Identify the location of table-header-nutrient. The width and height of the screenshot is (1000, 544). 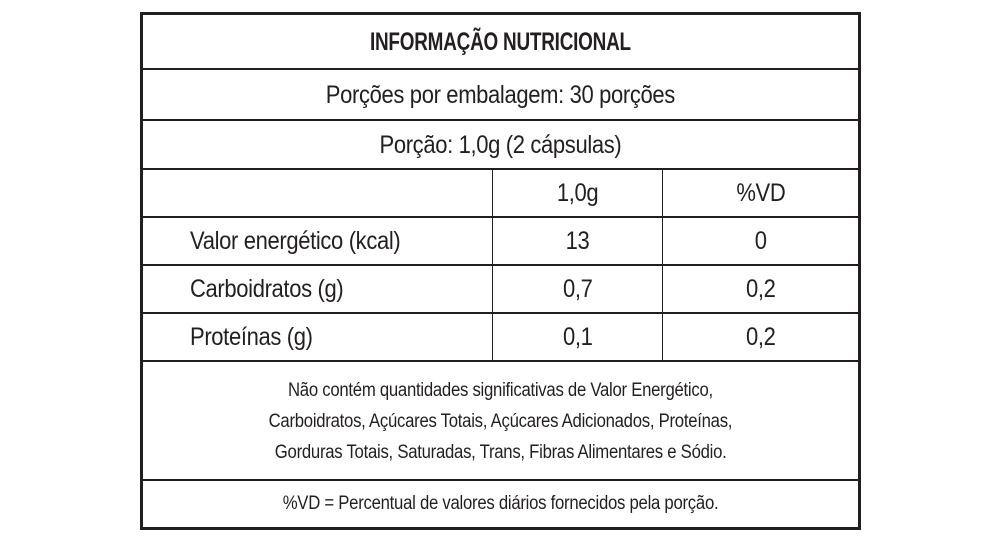
(317, 193).